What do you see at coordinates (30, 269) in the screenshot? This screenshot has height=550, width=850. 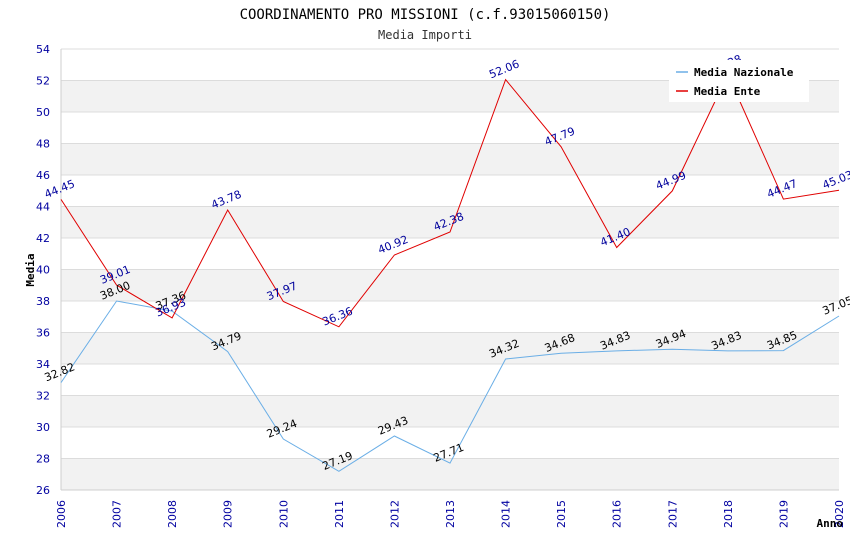 I see `y-axis-label: Media` at bounding box center [30, 269].